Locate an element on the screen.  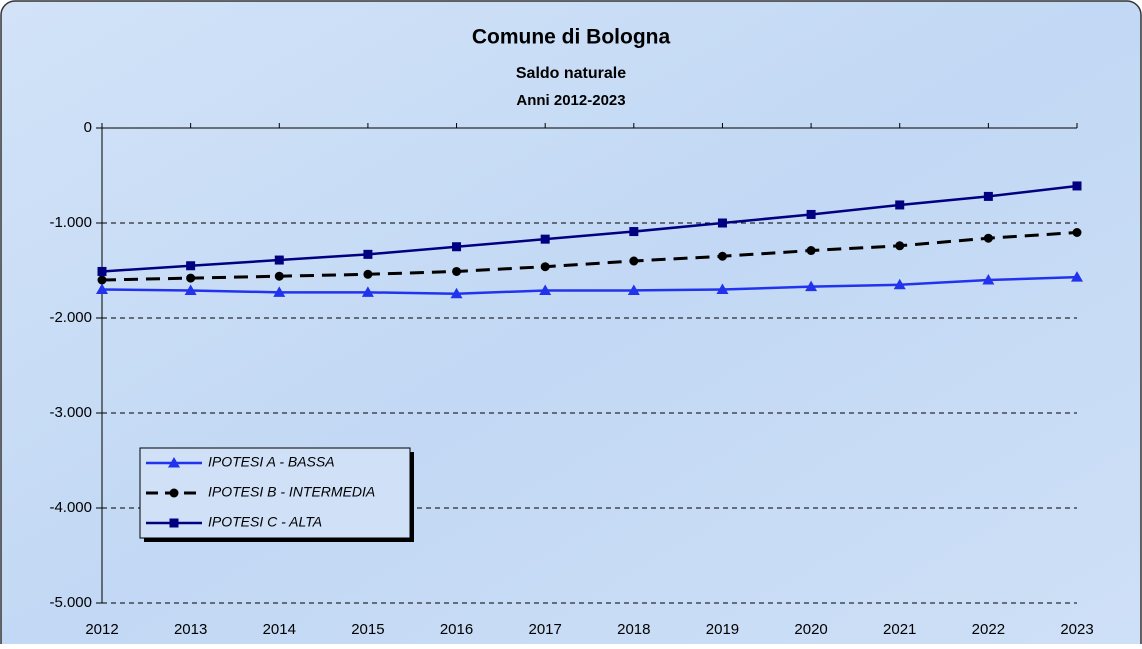
y-tick-label: -2.000 is located at coordinates (70, 317).